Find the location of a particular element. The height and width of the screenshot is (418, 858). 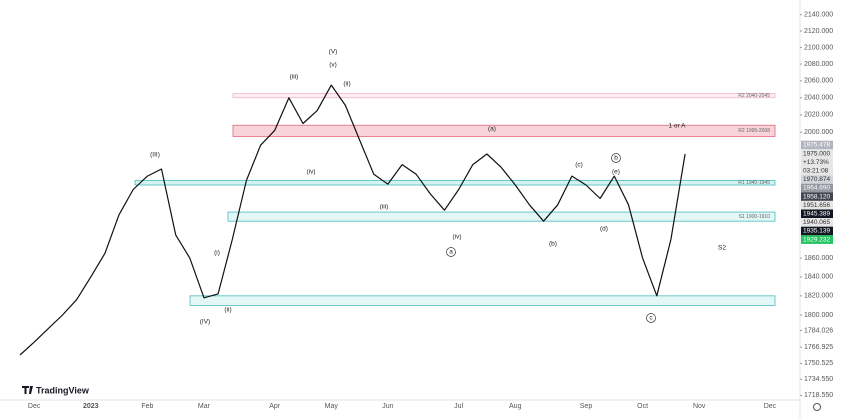

logo-text: TradingView is located at coordinates (63, 390).